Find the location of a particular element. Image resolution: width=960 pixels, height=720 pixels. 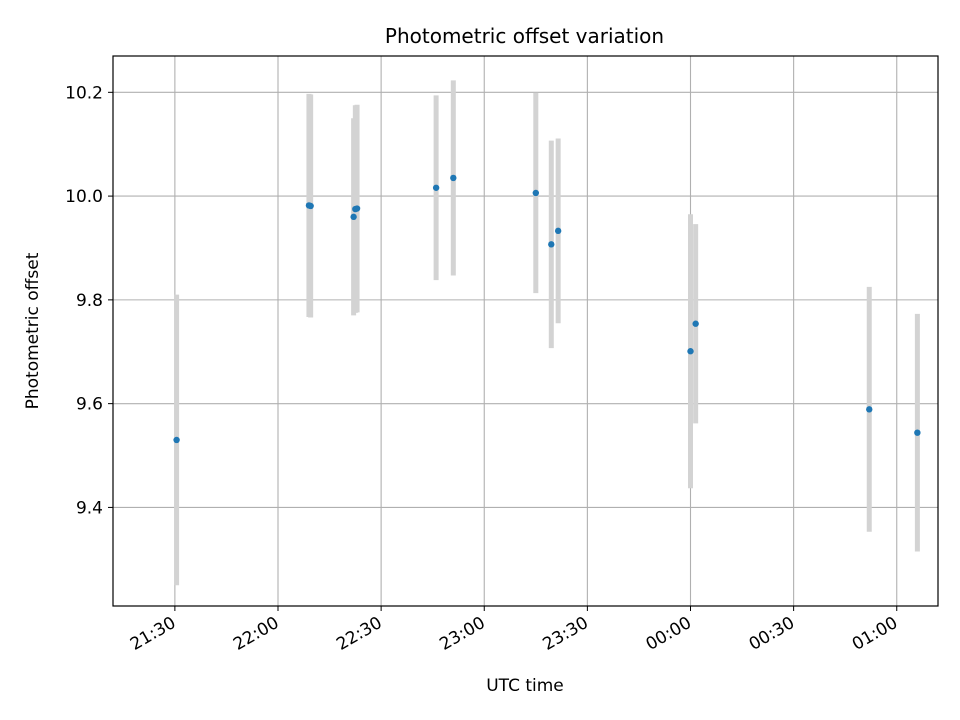

y-tick-label: 9.4 is located at coordinates (89, 508).